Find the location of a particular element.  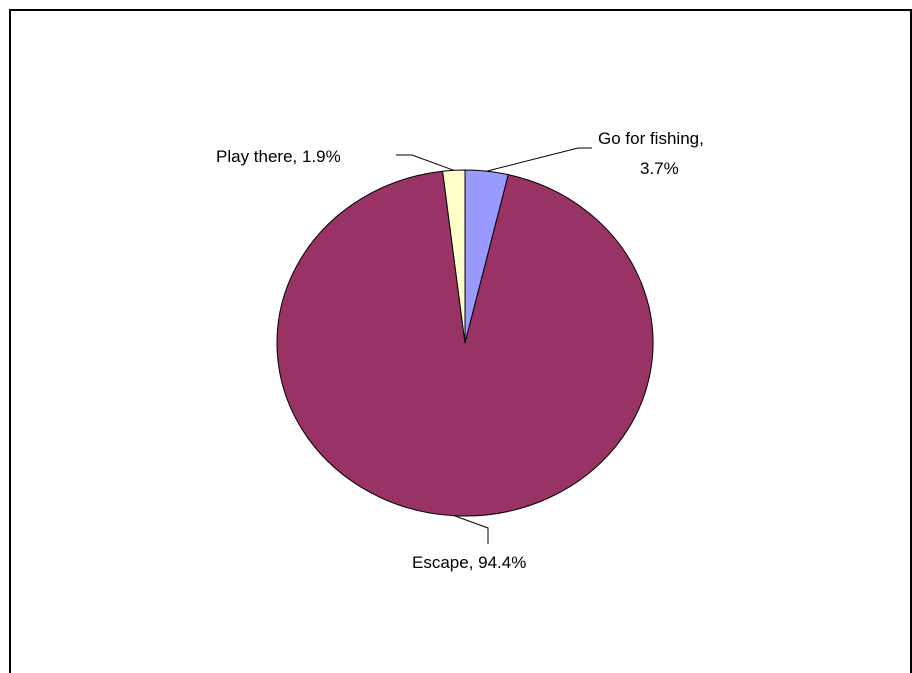

leader-line-play-there is located at coordinates (425, 162).